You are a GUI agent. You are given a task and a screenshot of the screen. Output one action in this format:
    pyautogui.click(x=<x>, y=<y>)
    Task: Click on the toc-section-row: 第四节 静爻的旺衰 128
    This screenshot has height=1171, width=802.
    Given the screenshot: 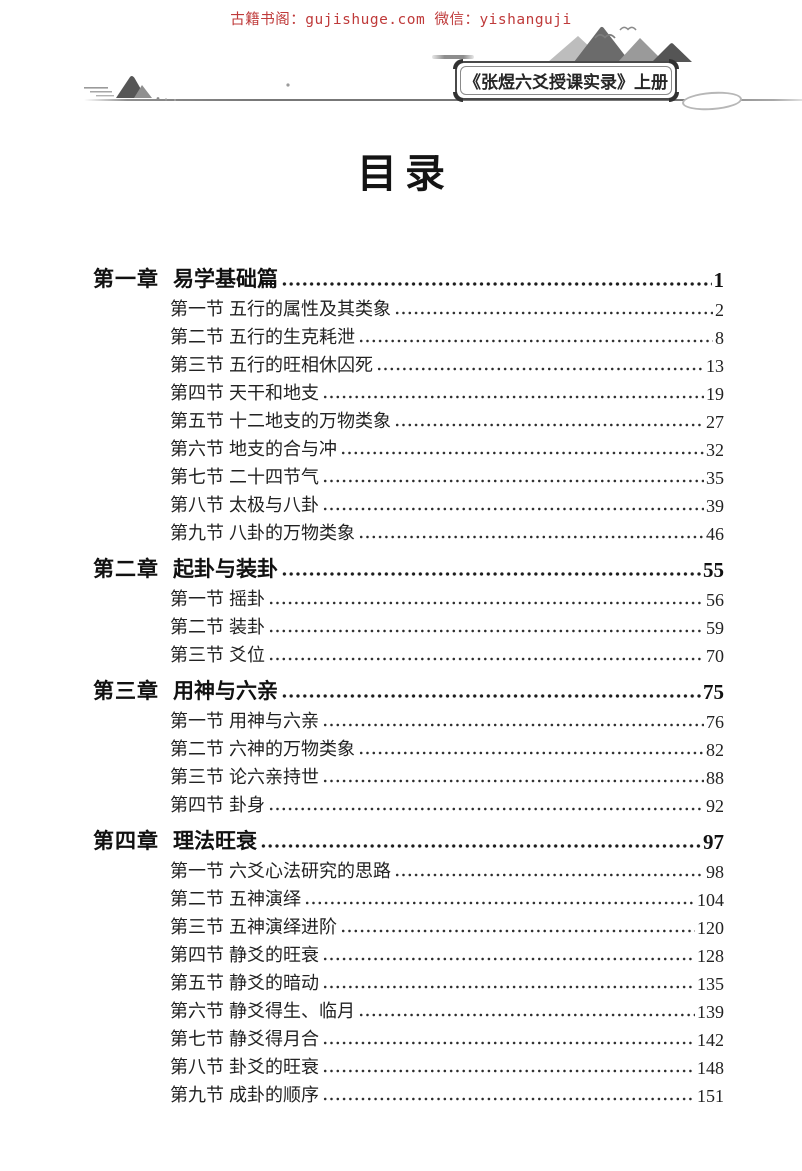 What is the action you would take?
    pyautogui.click(x=408, y=956)
    